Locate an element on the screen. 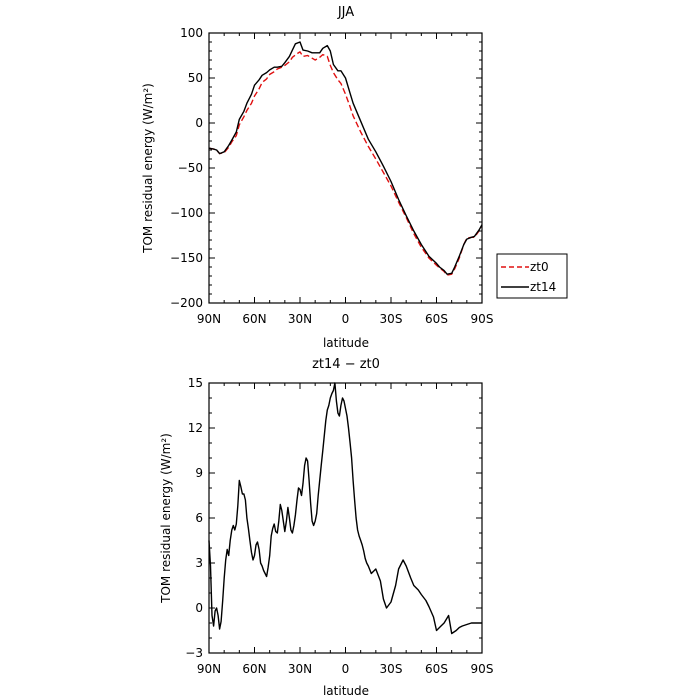 This screenshot has width=700, height=700. difference-ytick-label: 6 is located at coordinates (199, 518).